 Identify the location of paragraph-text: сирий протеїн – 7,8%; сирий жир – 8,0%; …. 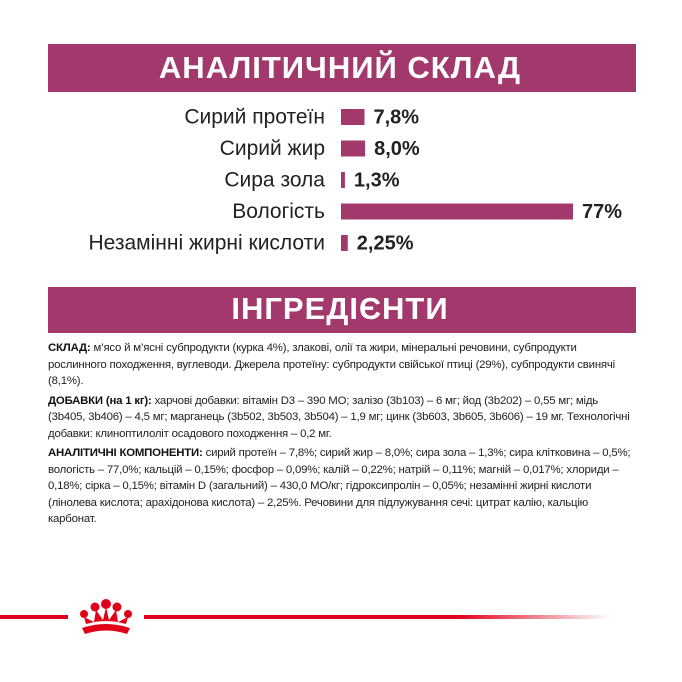
(339, 486).